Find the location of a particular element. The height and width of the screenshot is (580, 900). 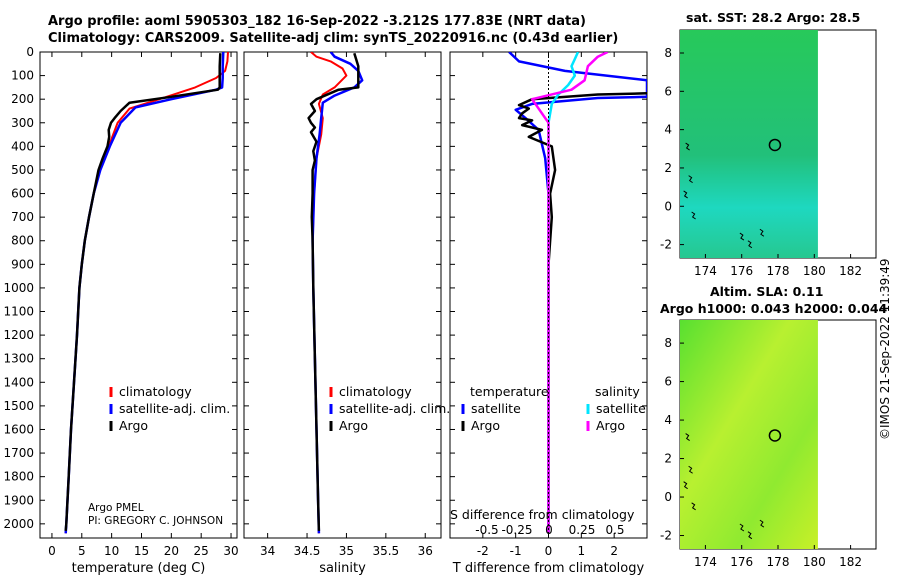

y-tick-label: 700 is located at coordinates (22, 217).